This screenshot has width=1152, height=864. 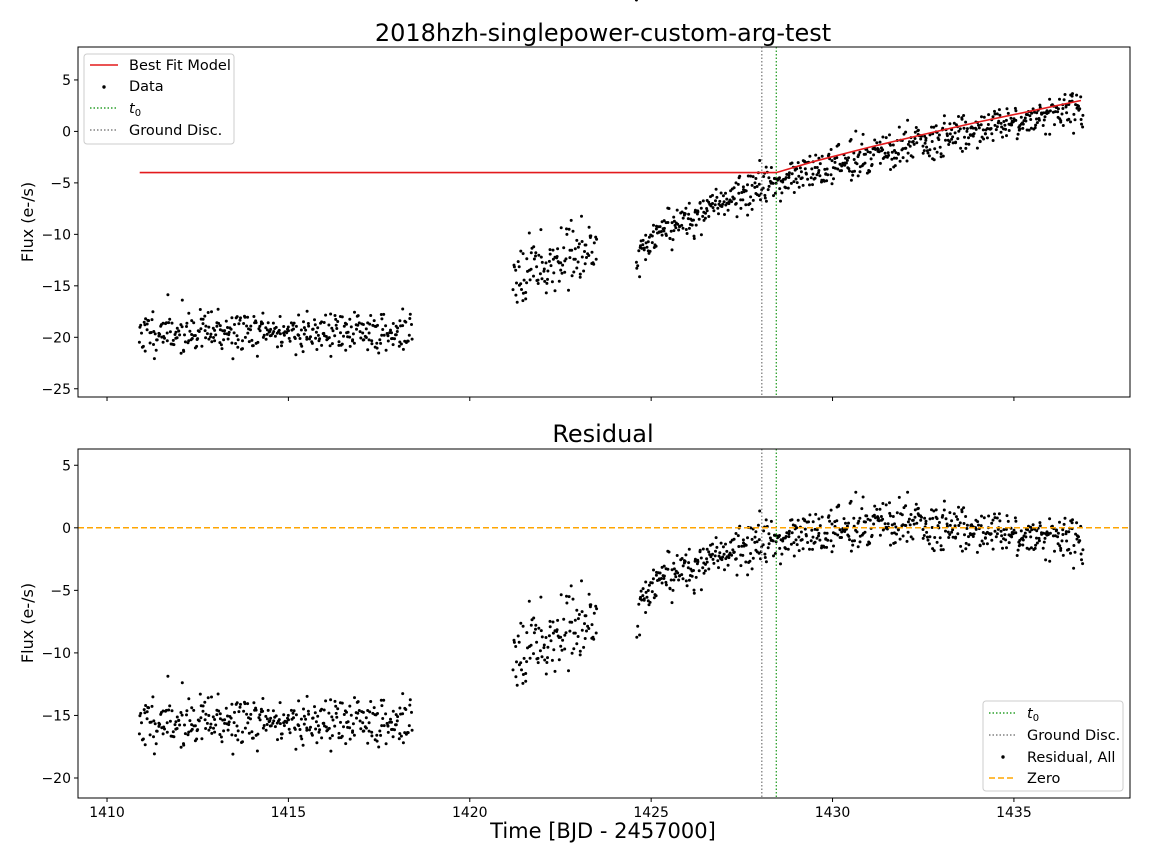 What do you see at coordinates (56, 779) in the screenshot?
I see `bottom-ytick-label: −20` at bounding box center [56, 779].